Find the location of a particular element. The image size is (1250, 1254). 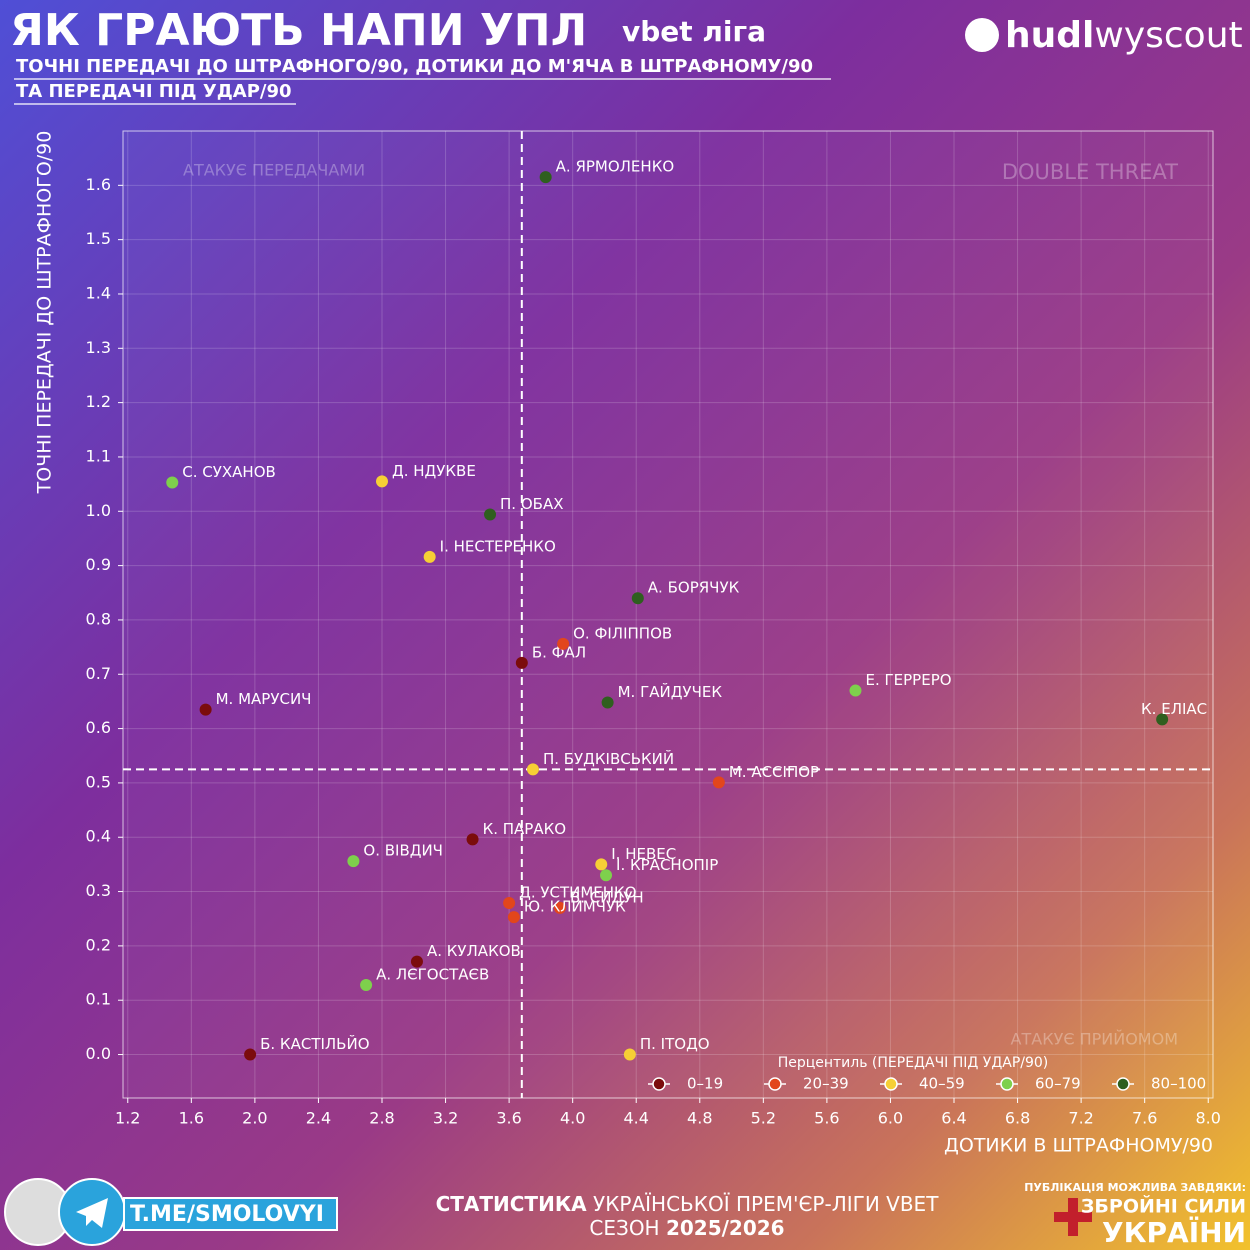

point-label: М. МАРУСИЧ is located at coordinates (264, 699).